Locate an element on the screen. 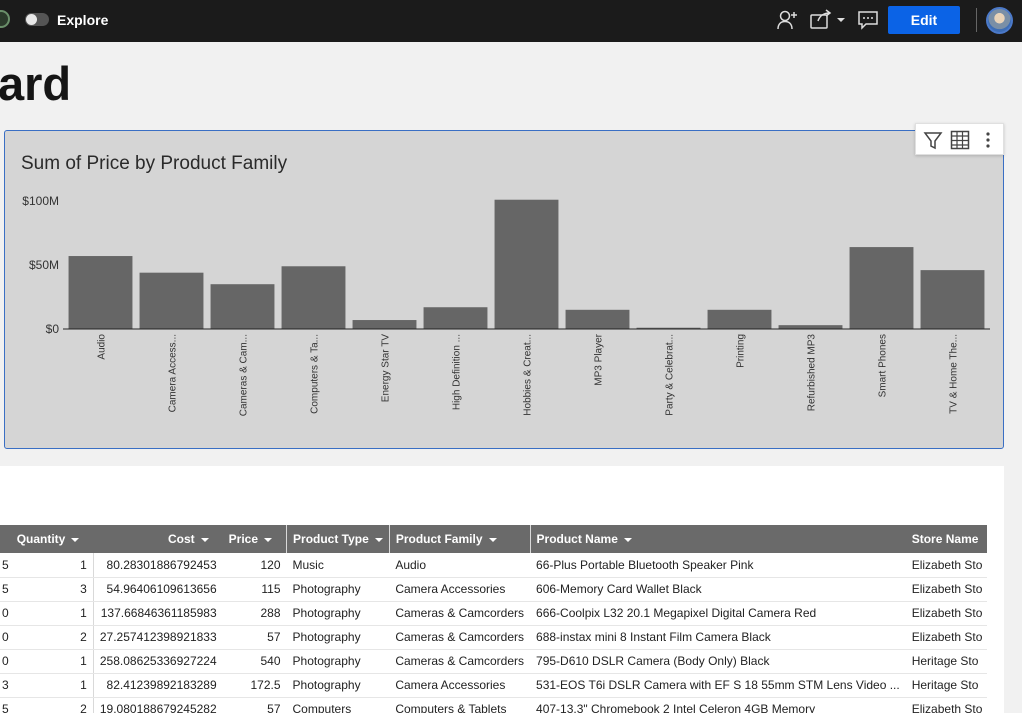 The image size is (1022, 713). column-header-label: Product Name is located at coordinates (577, 539).